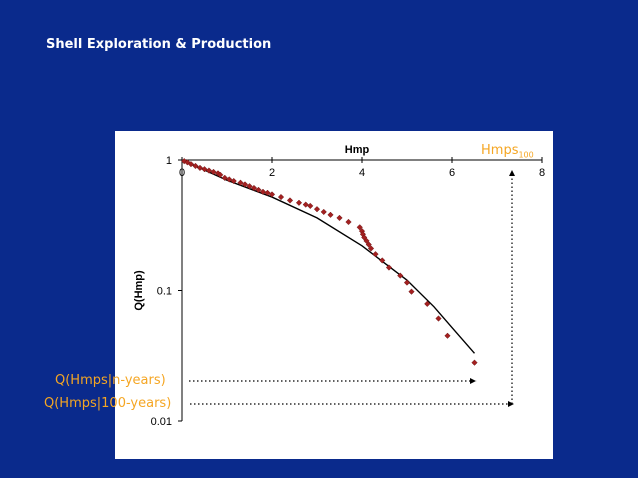 This screenshot has width=638, height=478. What do you see at coordinates (511, 404) in the screenshot?
I see `q-100-years-arrowhead` at bounding box center [511, 404].